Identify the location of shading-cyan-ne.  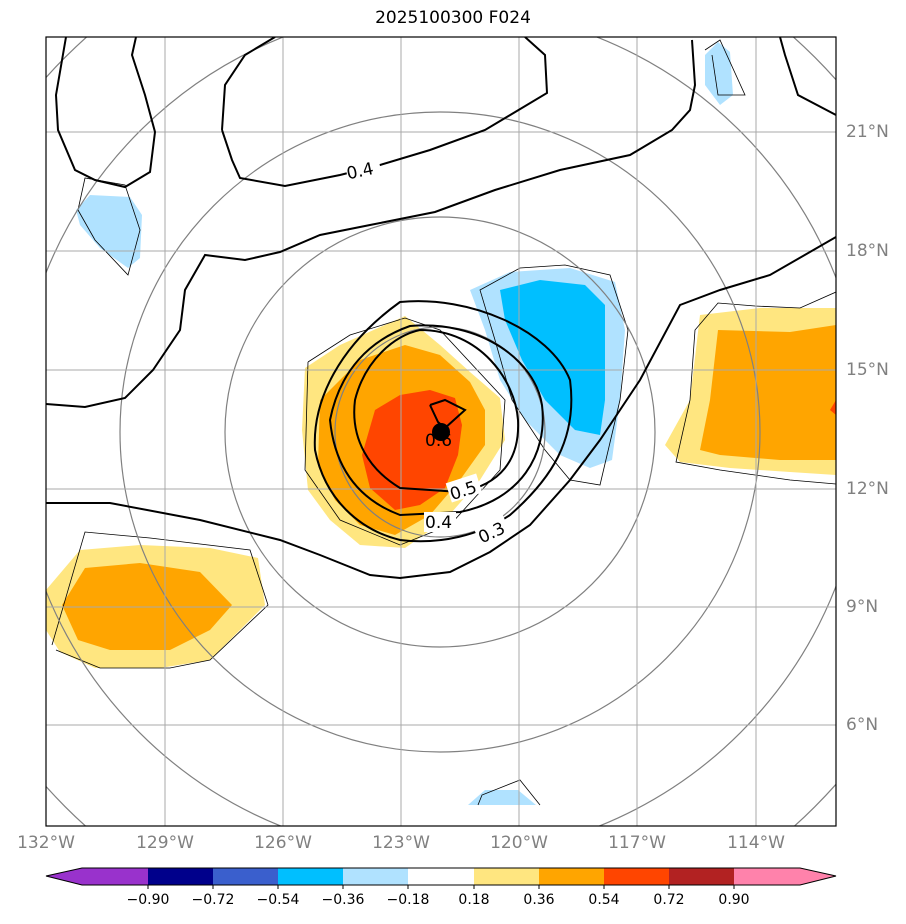
(552, 357).